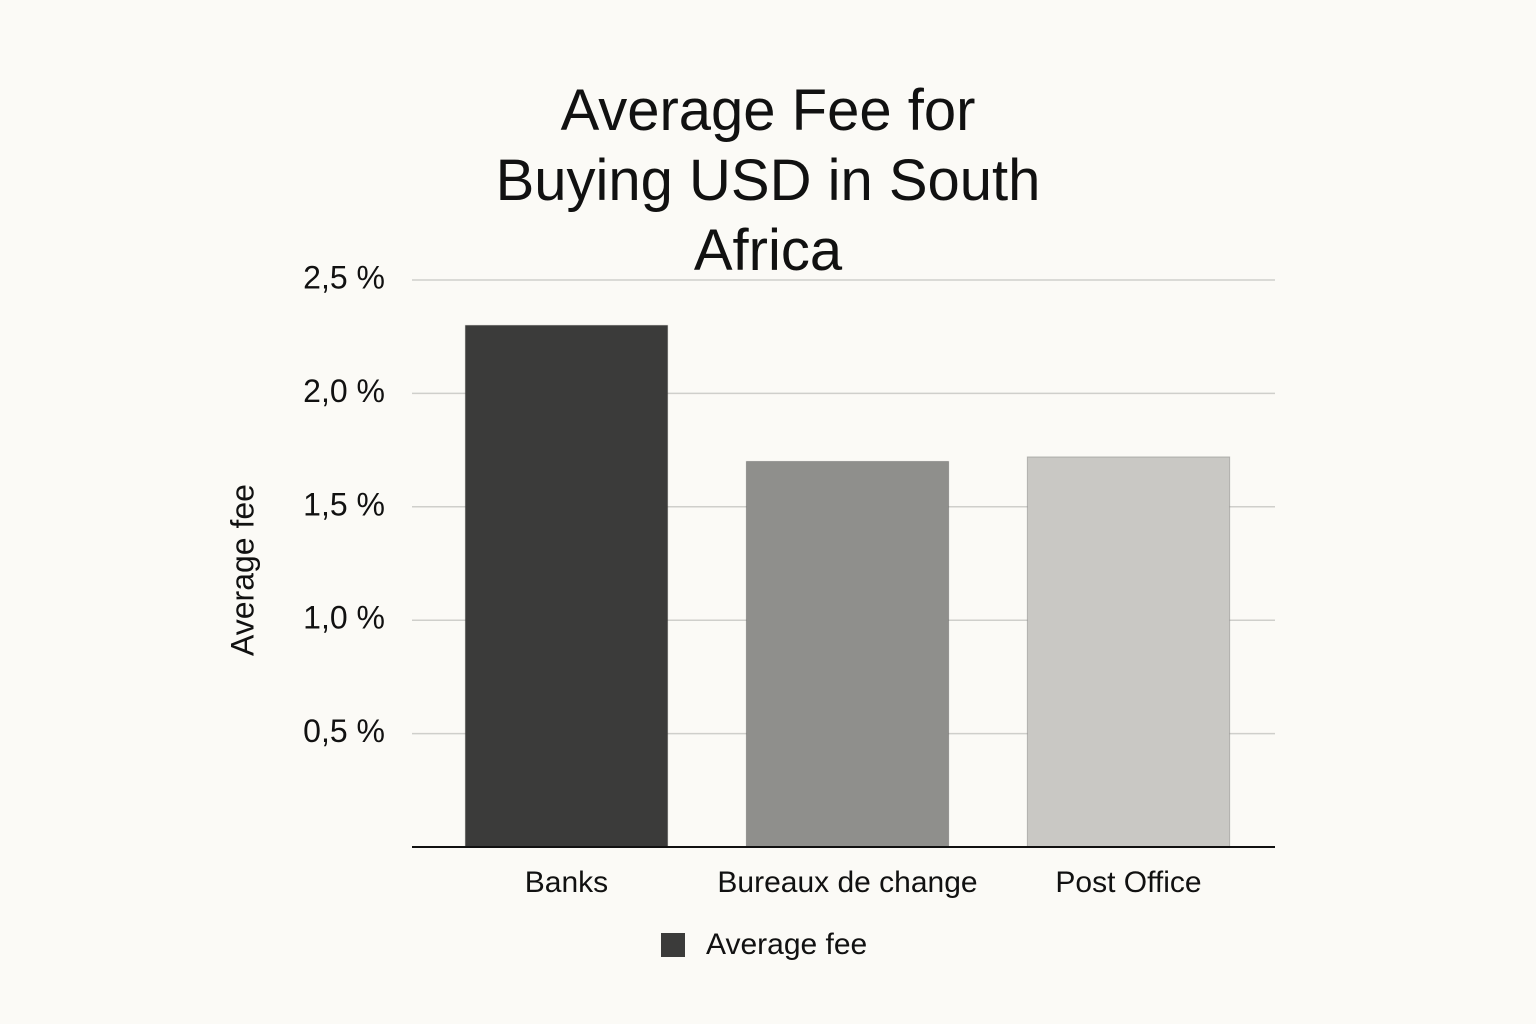 The image size is (1536, 1024). I want to click on y-tick-label: 2,5 %, so click(344, 277).